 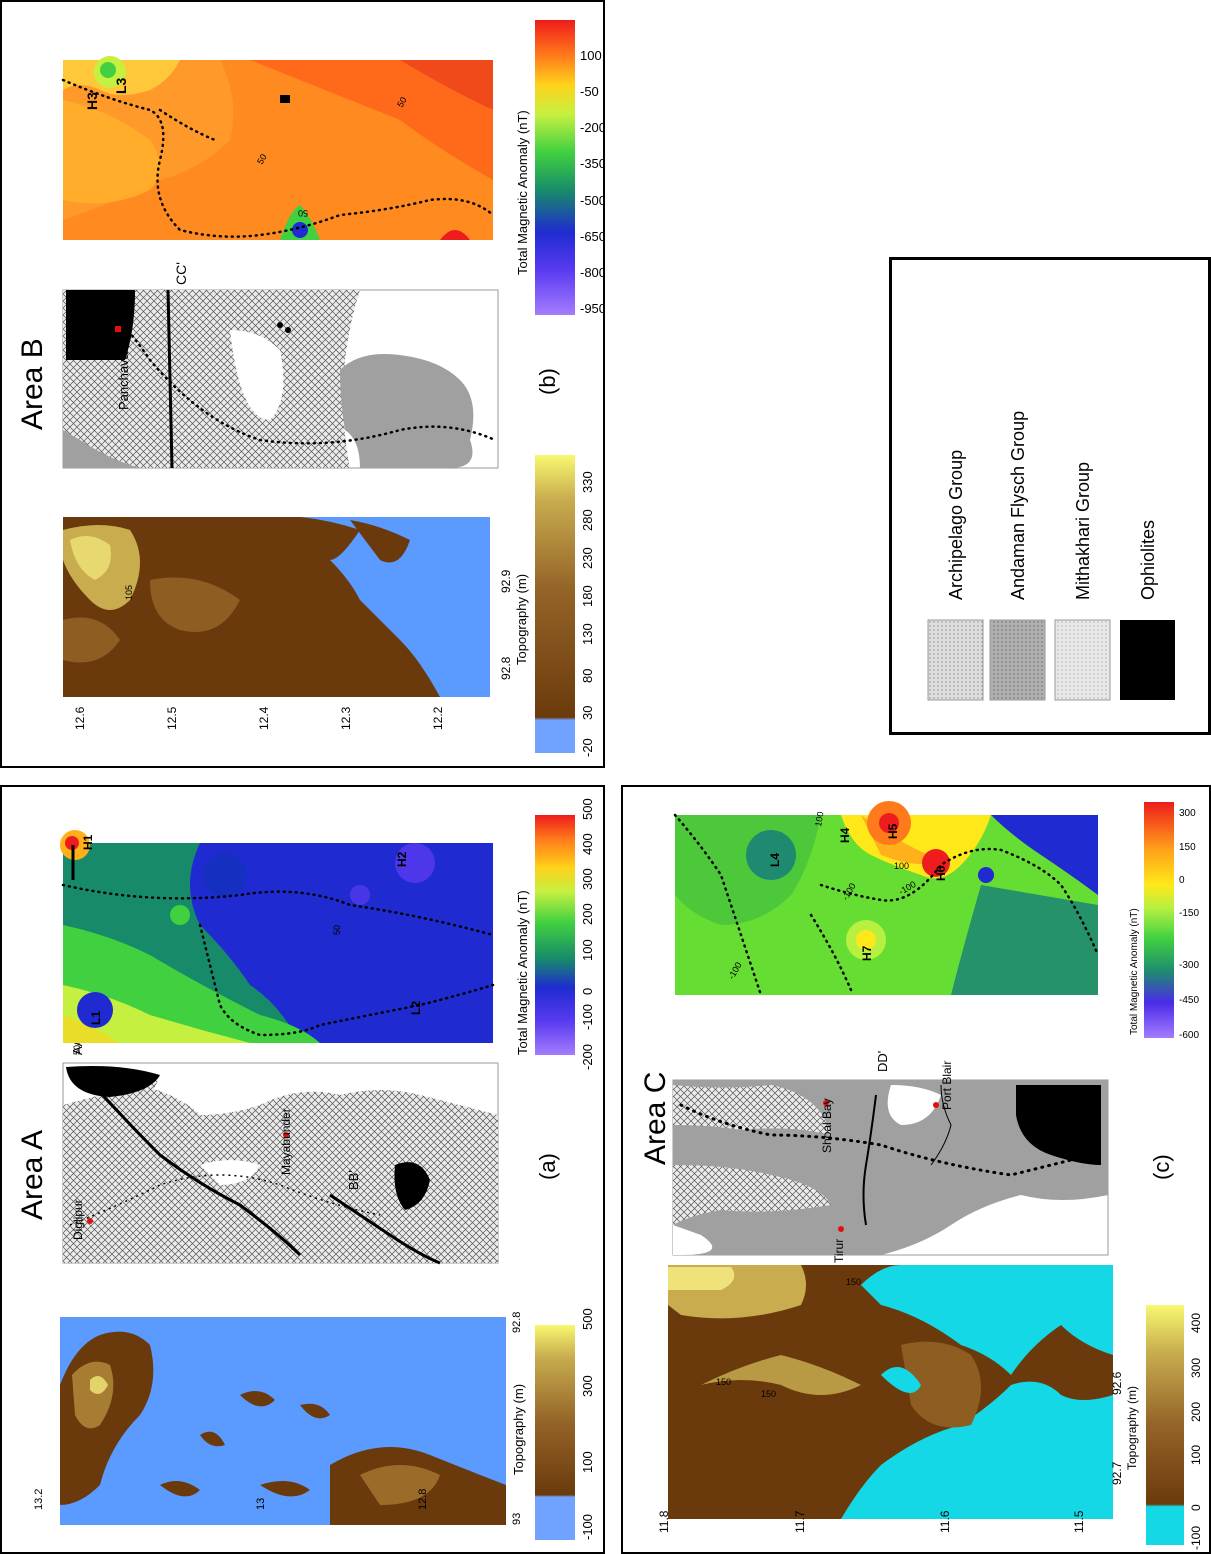 I want to click on area-c-mag-legend-title: Total Magnetic Anomaly (nT), so click(x=1134, y=971).